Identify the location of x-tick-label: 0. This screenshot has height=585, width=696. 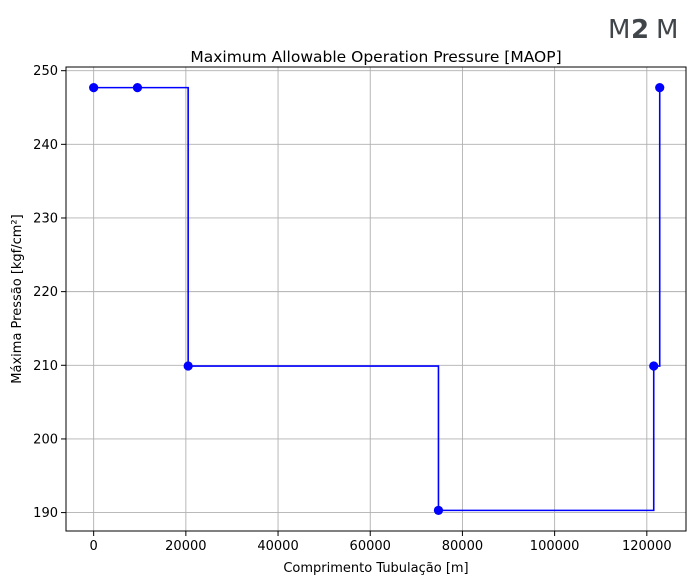
(94, 546).